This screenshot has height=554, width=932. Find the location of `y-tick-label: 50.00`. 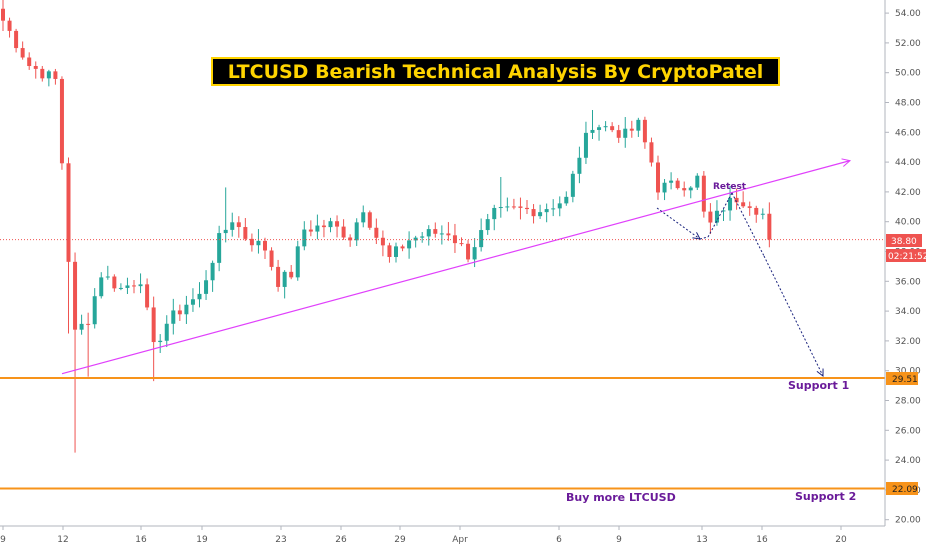

y-tick-label: 50.00 is located at coordinates (908, 74).